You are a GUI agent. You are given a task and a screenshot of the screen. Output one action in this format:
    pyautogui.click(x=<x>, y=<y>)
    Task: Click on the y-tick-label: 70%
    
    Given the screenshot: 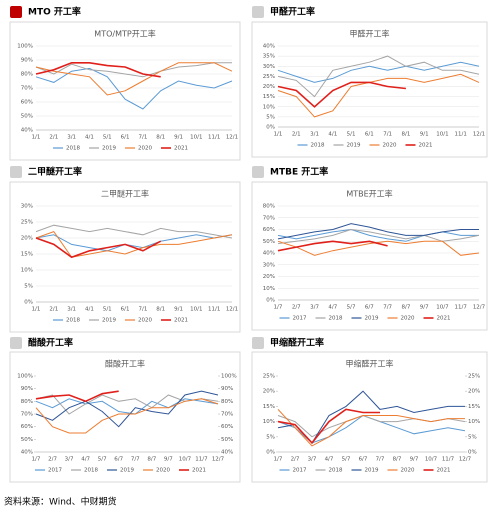 What is the action you would take?
    pyautogui.click(x=269, y=218)
    